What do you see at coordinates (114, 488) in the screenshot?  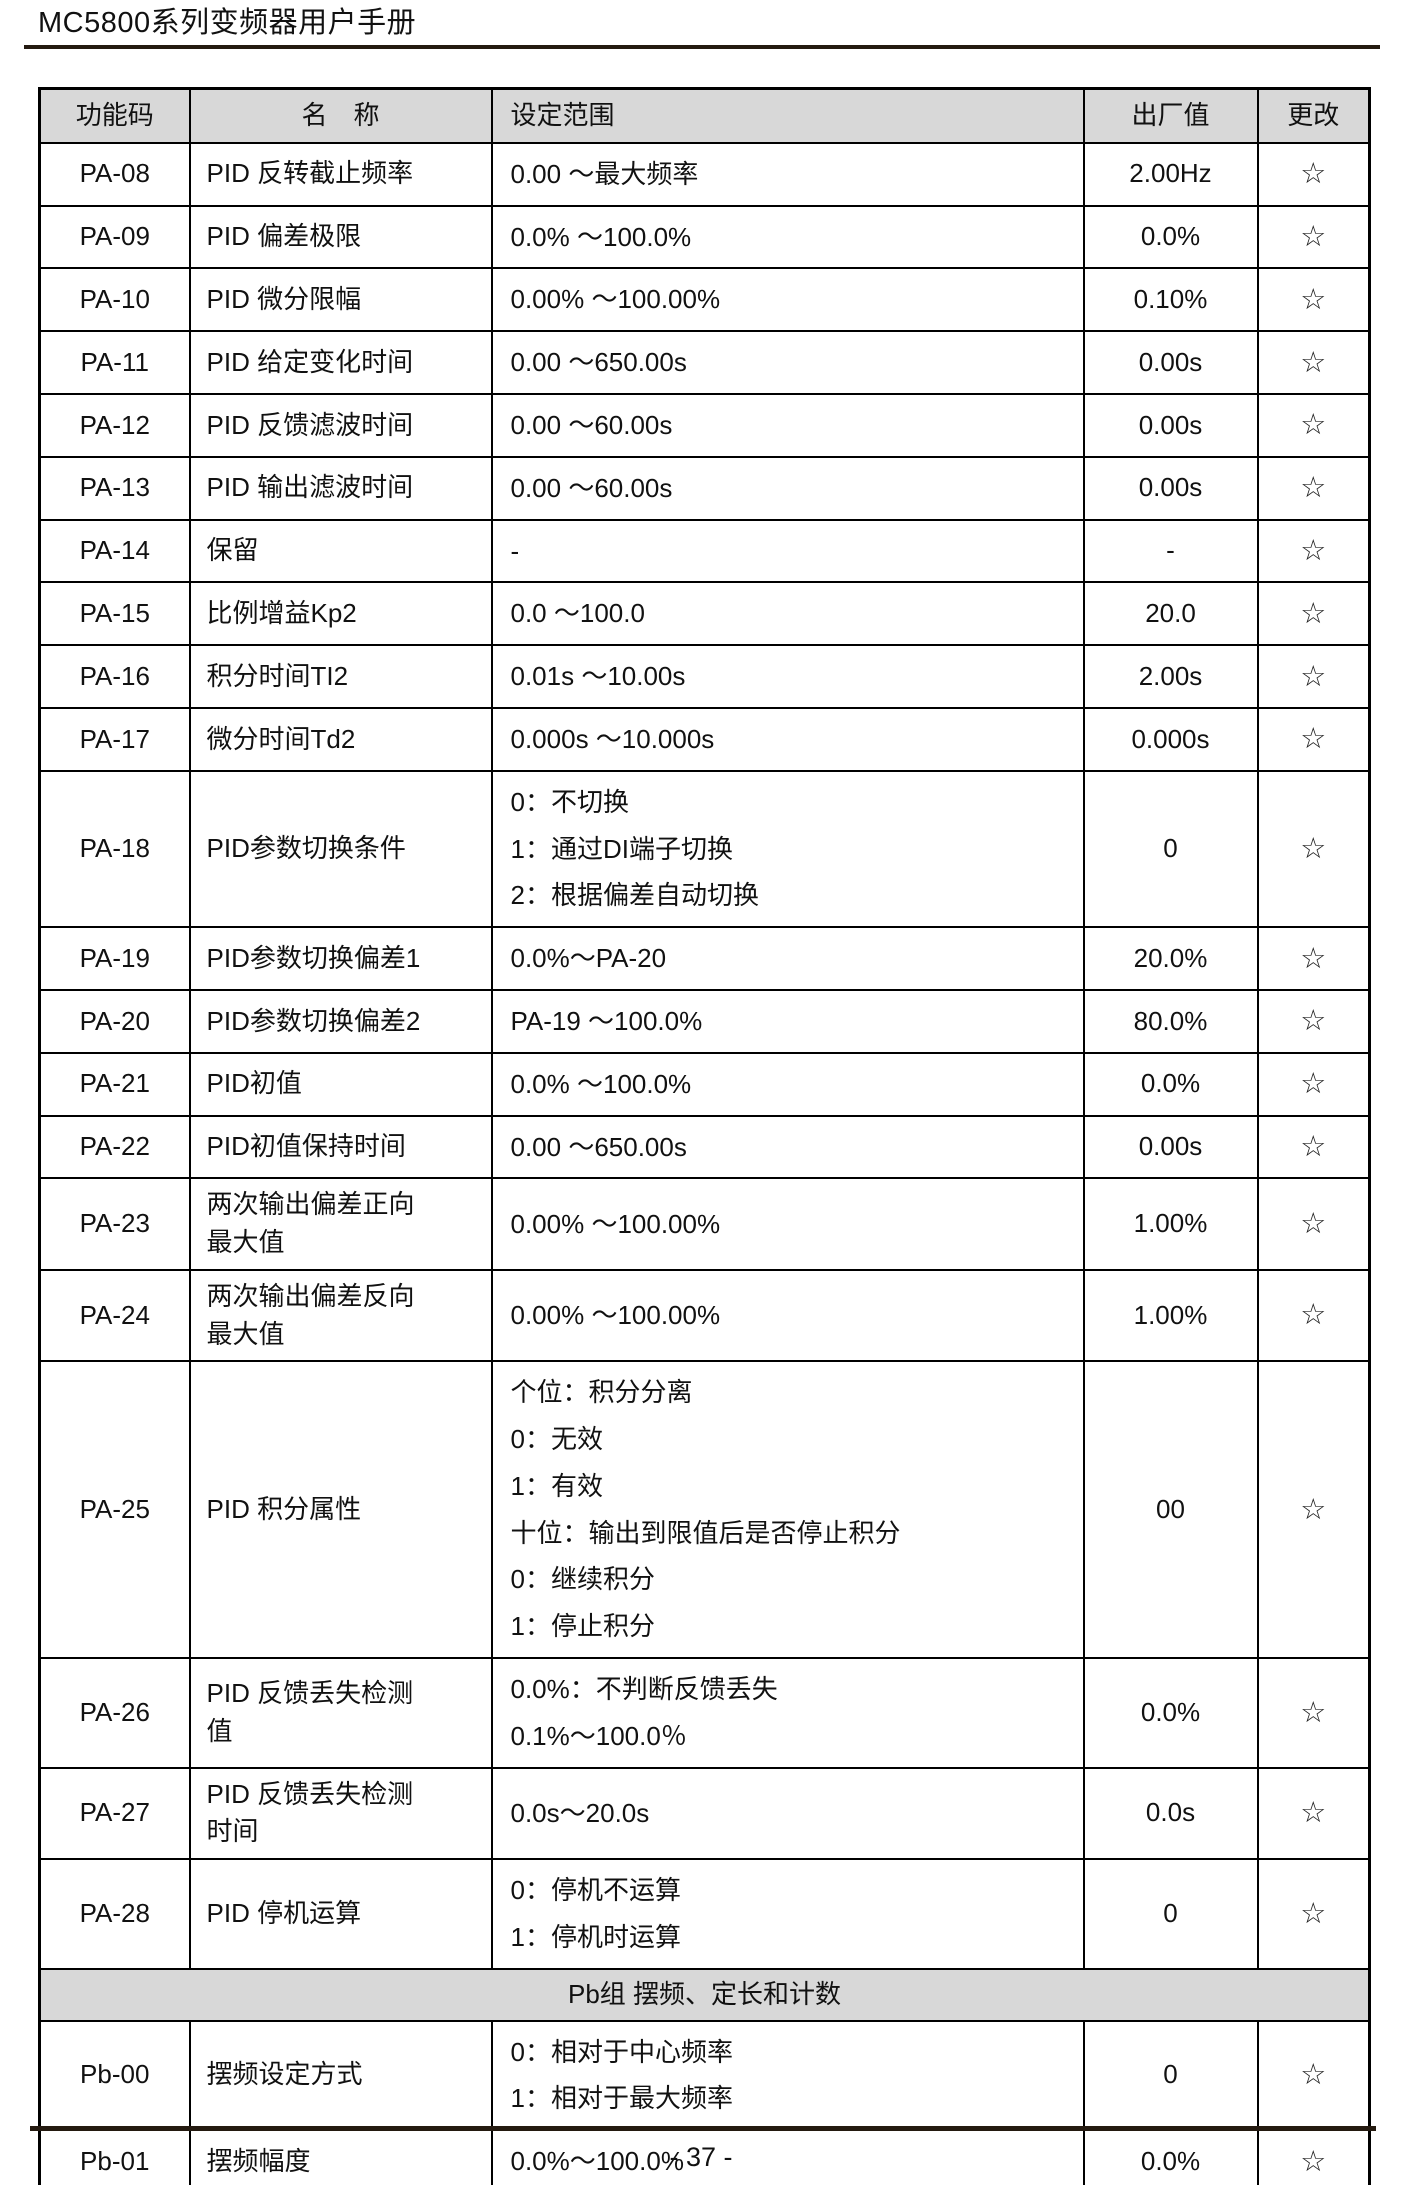 I see `function-code-cell: PA-13` at bounding box center [114, 488].